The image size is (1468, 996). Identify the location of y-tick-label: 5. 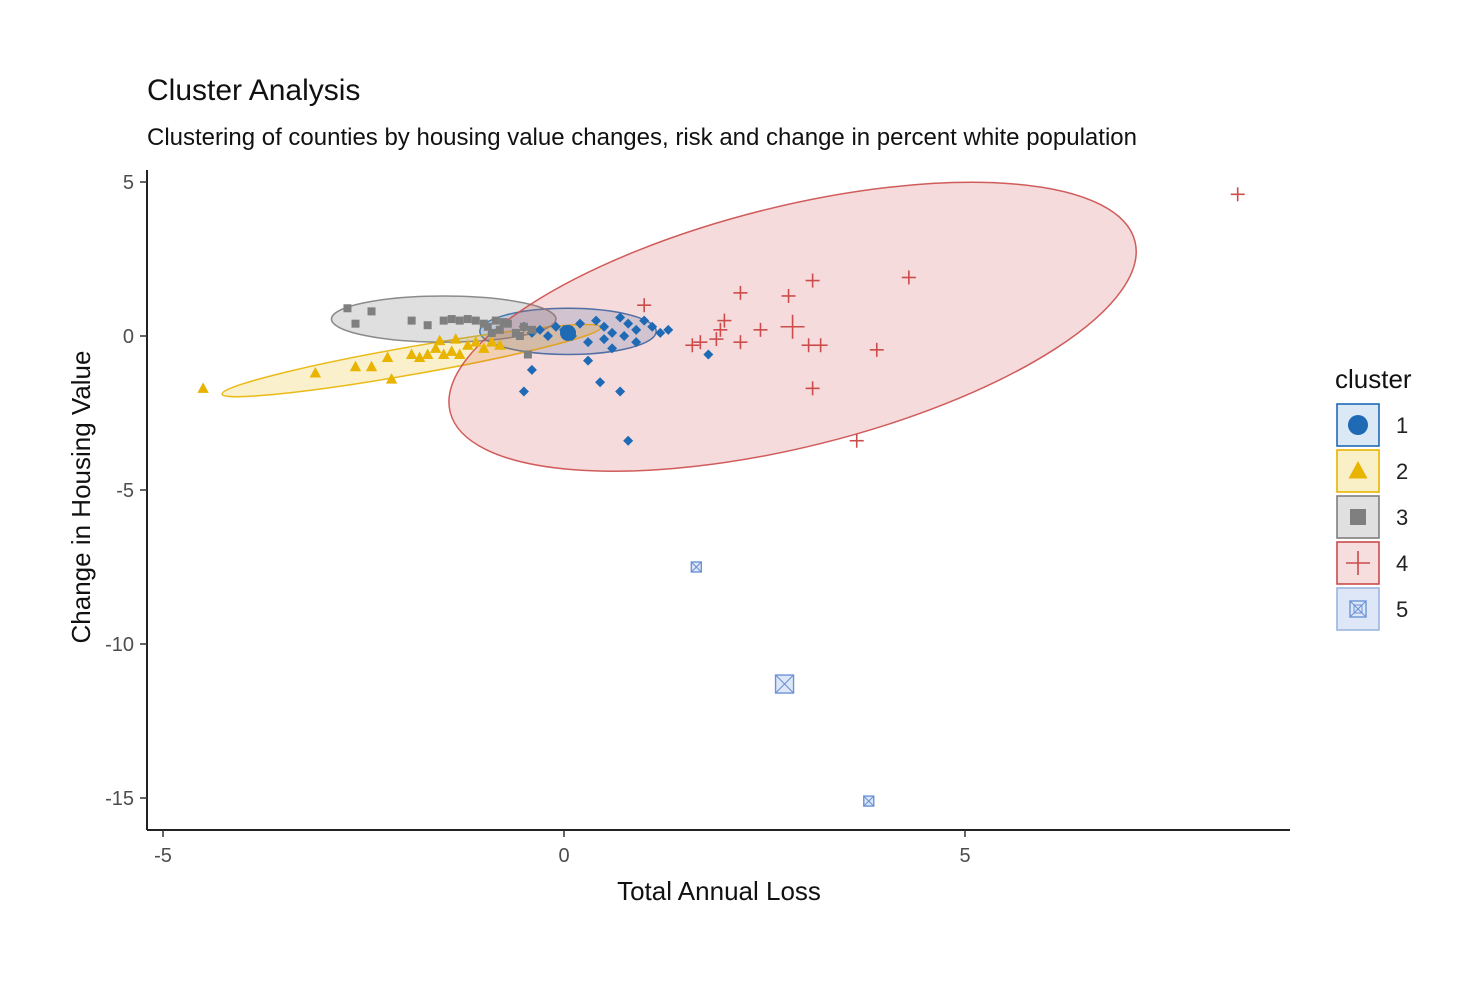
(128, 183).